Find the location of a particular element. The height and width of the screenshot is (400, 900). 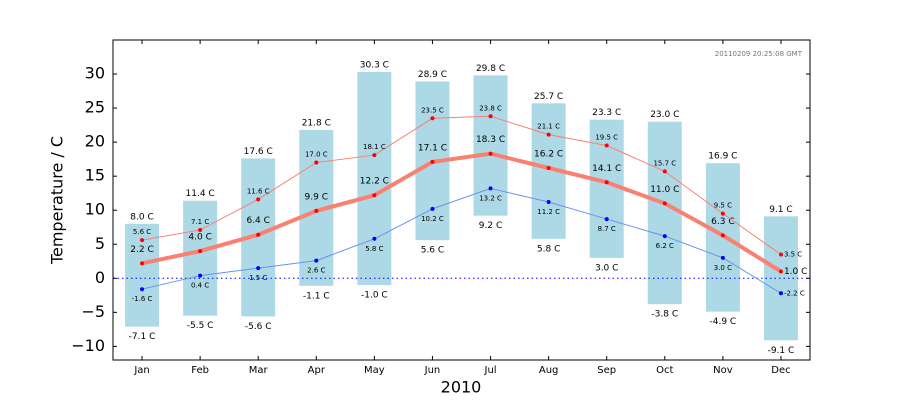

point-label: 2.2 C is located at coordinates (141, 250).